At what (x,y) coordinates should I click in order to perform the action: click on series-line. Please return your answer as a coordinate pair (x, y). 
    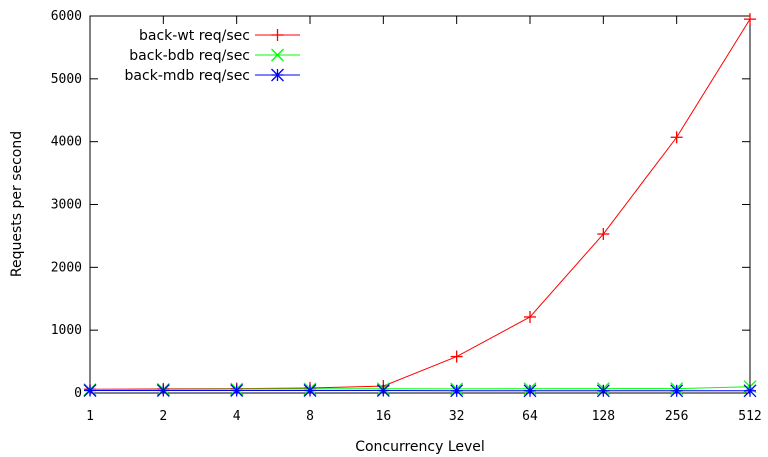
    Looking at the image, I should click on (420, 388).